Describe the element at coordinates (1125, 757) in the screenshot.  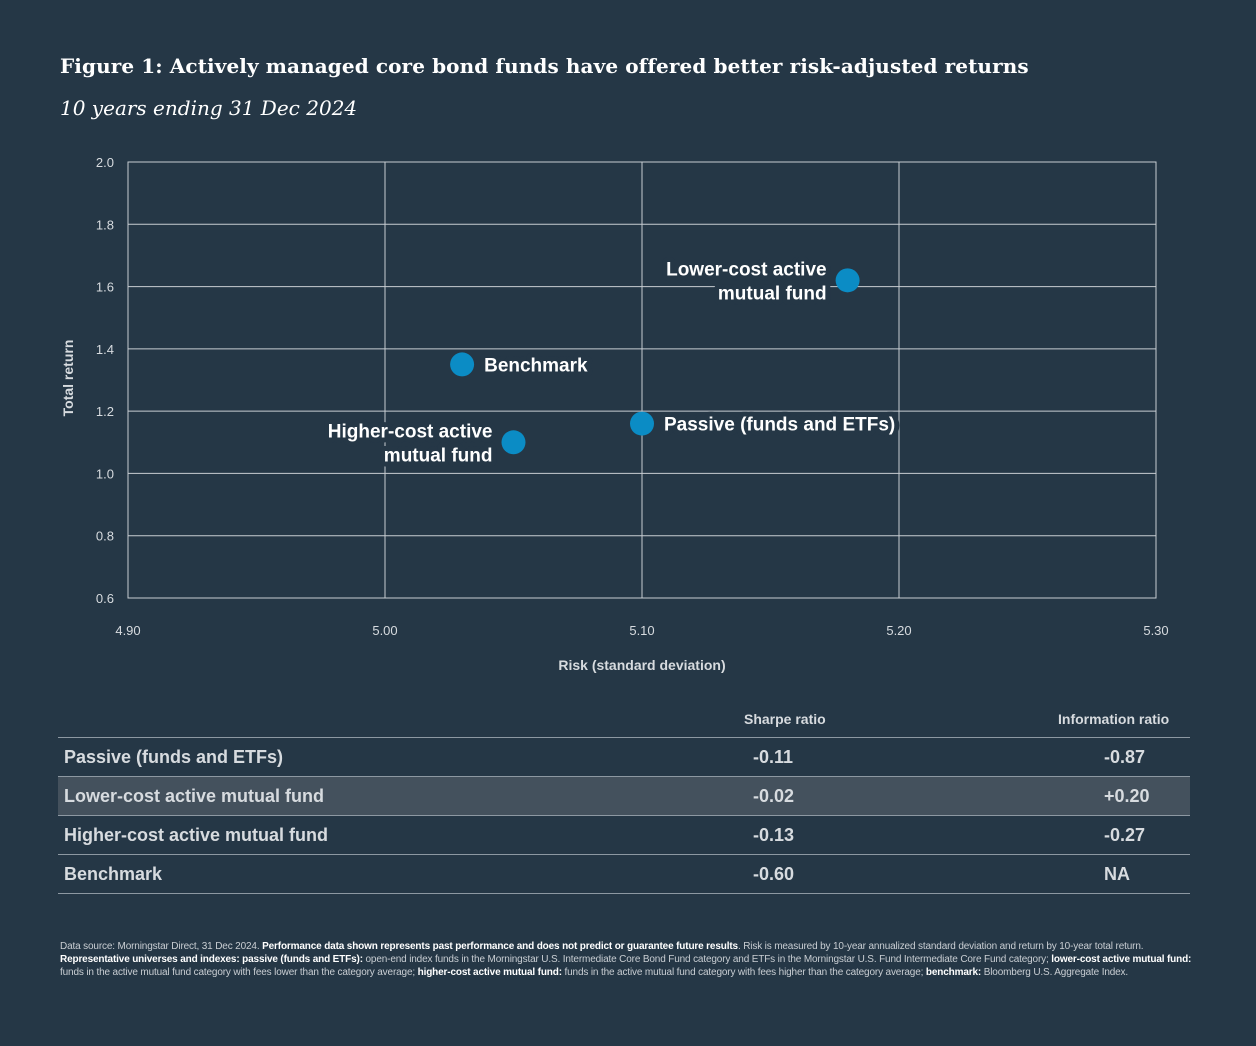
I see `information-value: -0.87` at that location.